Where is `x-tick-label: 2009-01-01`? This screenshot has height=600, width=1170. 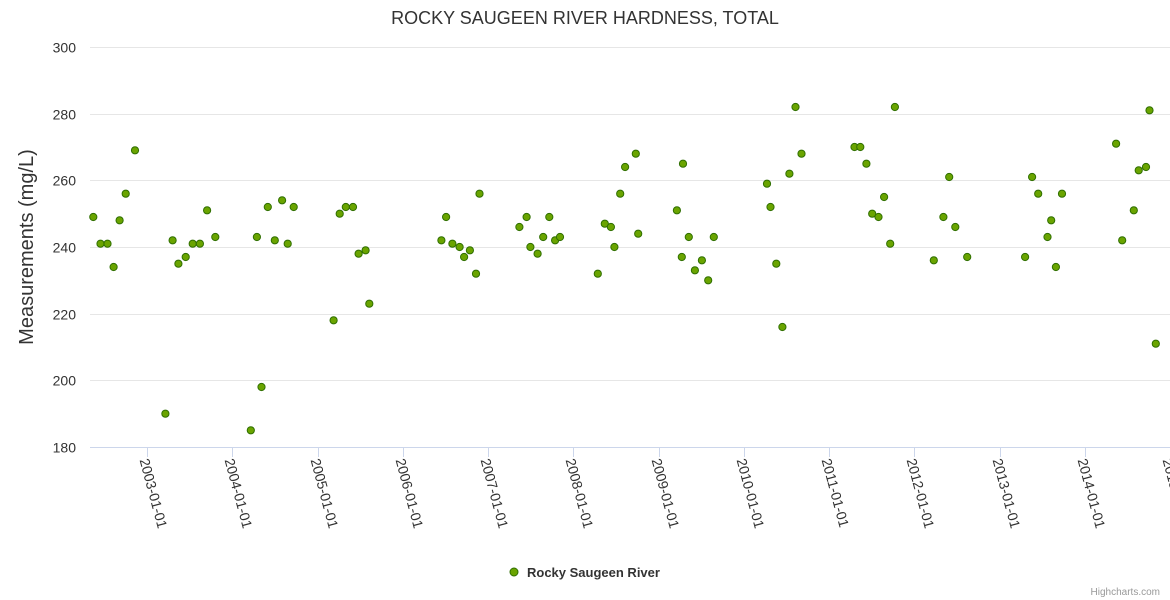
x-tick-label: 2009-01-01 is located at coordinates (666, 494).